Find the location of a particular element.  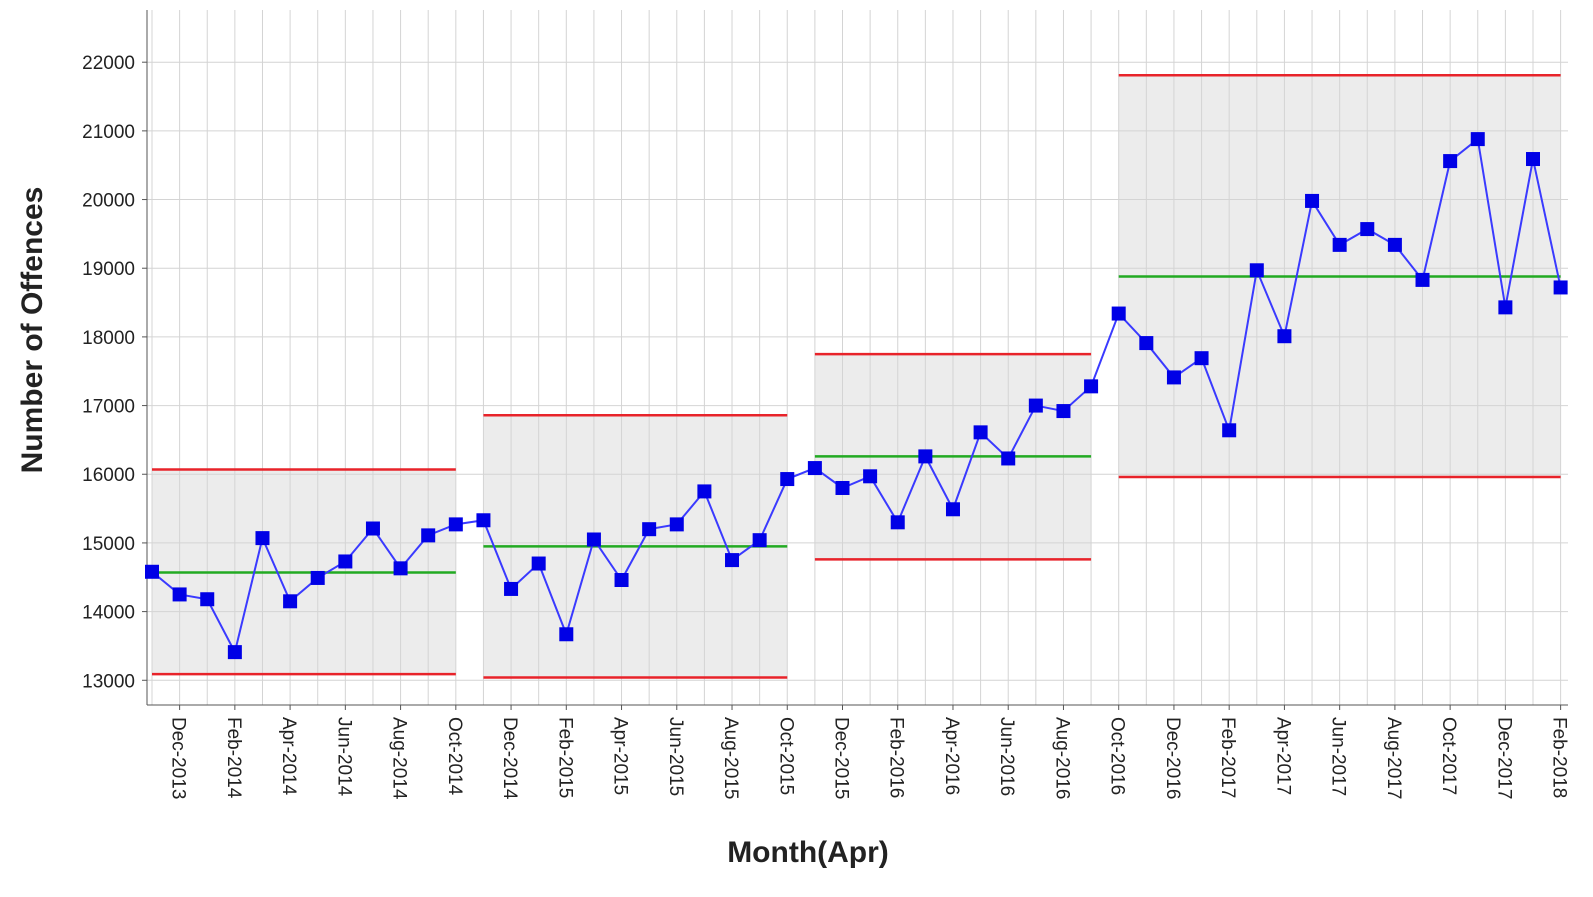

x-tick-label: Dec-2016 is located at coordinates (1172, 758).